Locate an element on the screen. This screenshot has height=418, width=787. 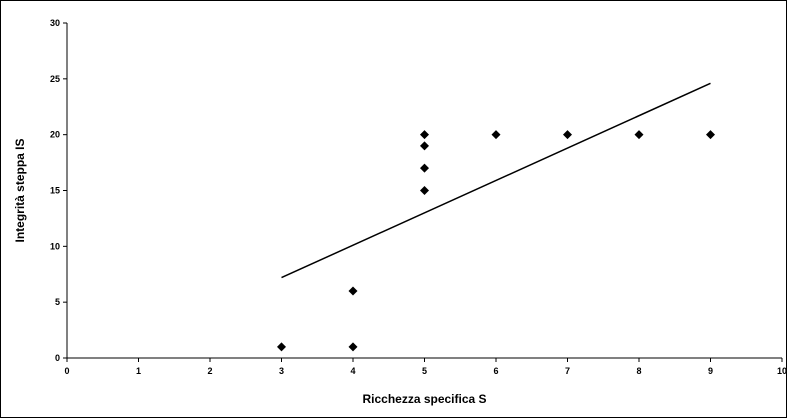
y-tick-label: 25 is located at coordinates (55, 79).